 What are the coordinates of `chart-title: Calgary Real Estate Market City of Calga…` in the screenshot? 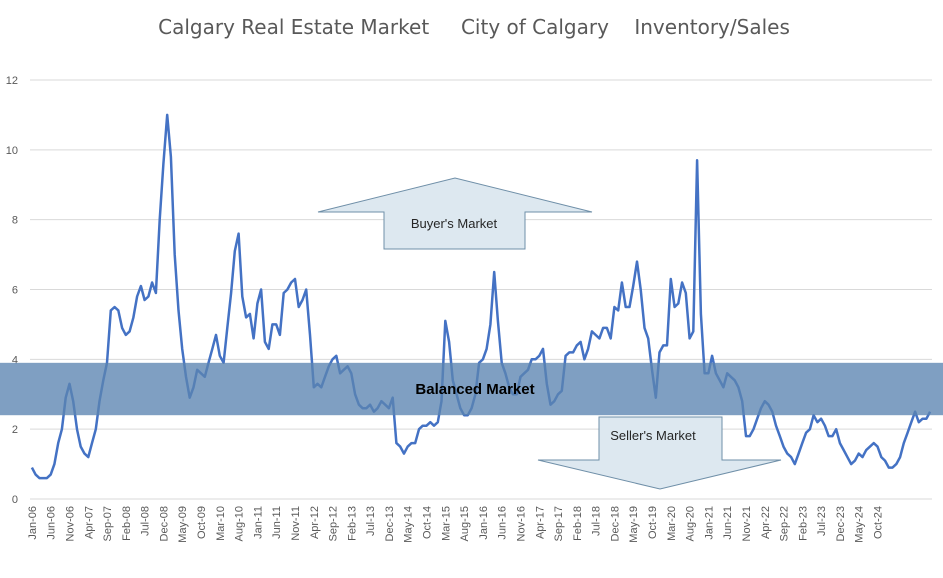 It's located at (474, 27).